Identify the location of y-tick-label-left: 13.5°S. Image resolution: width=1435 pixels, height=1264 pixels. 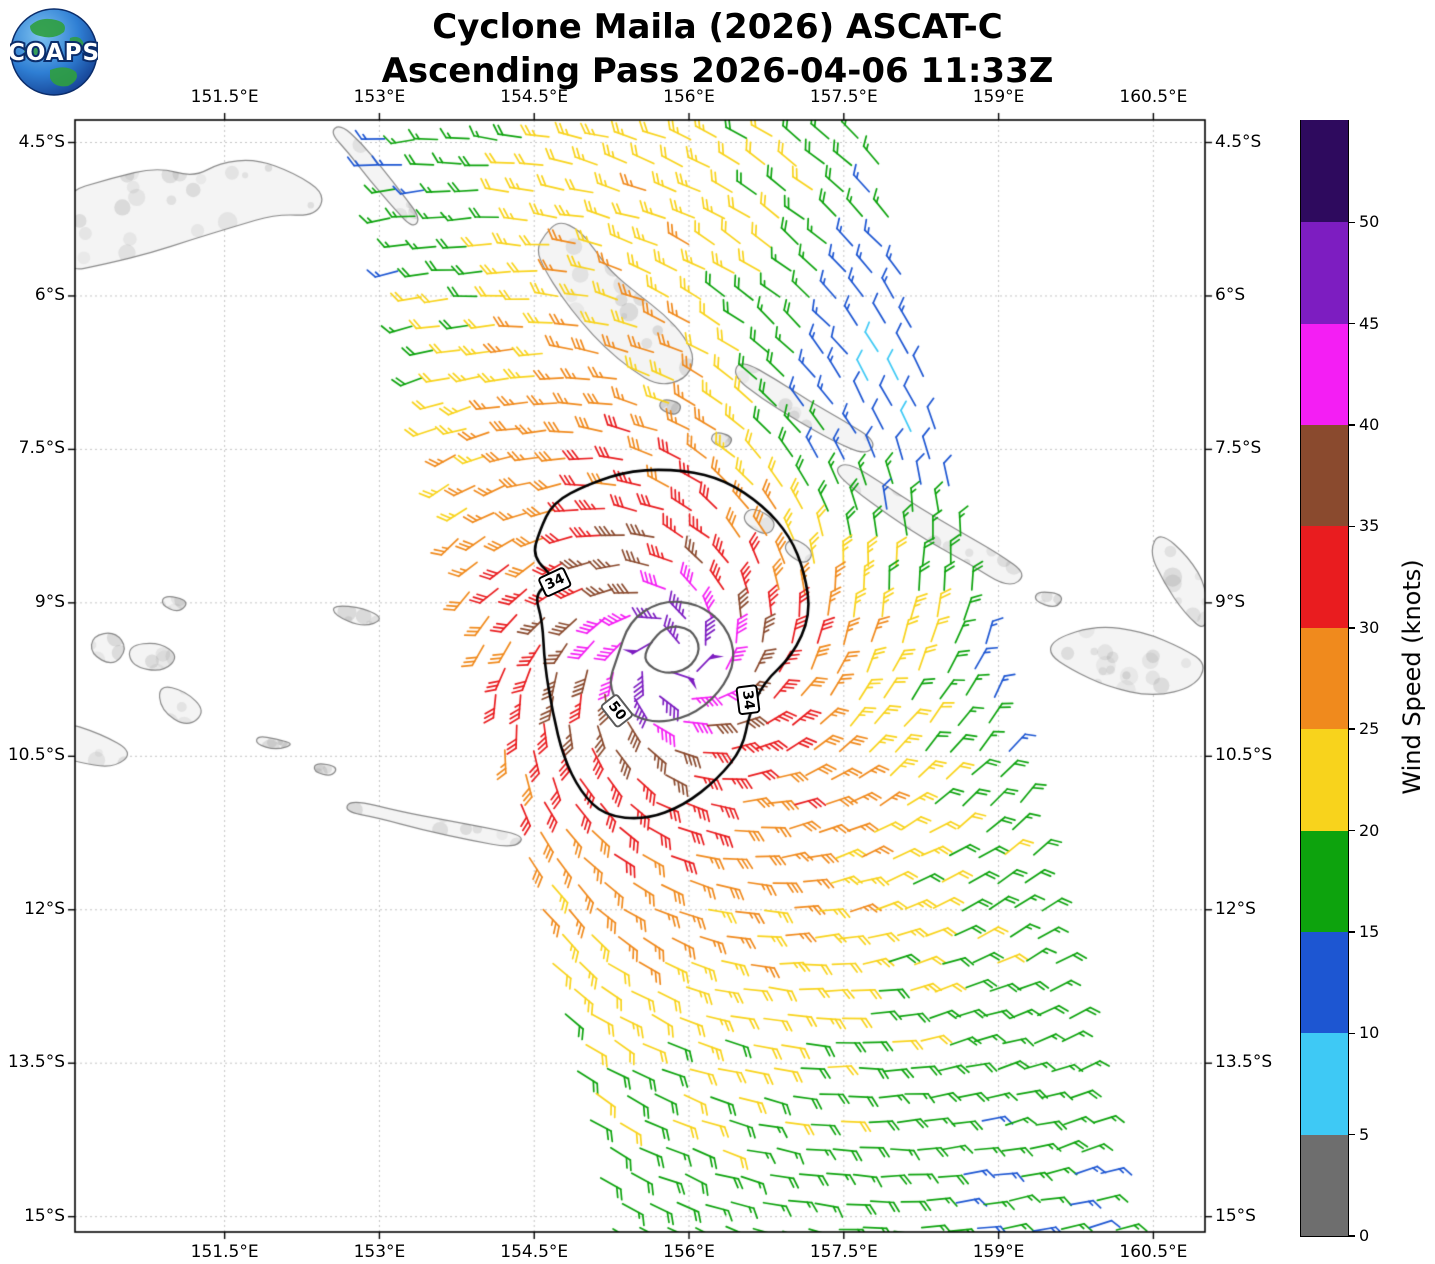
(36, 1062).